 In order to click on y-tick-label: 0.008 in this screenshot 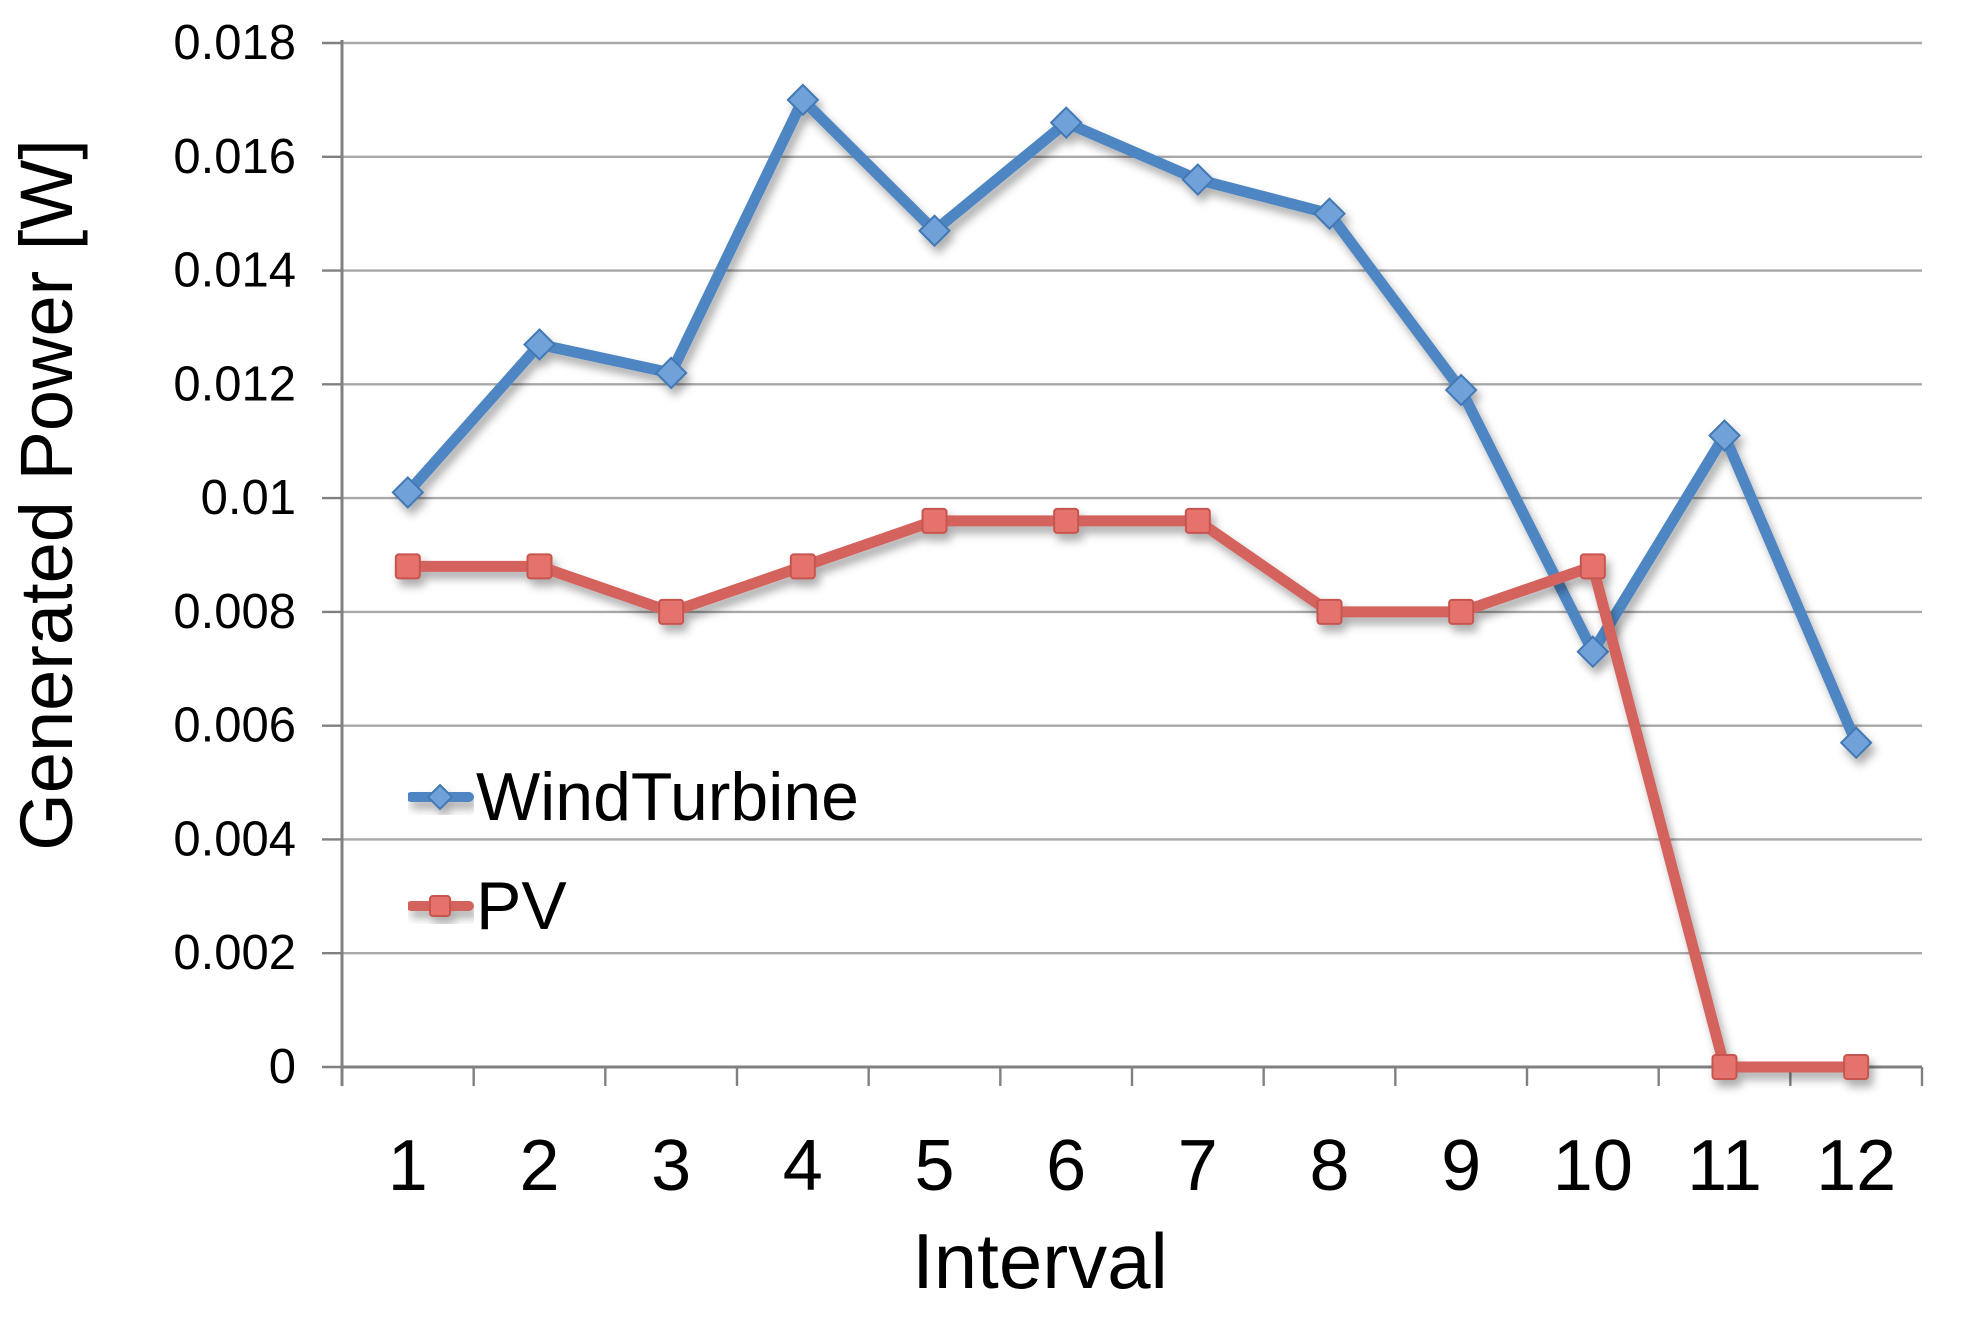, I will do `click(234, 612)`.